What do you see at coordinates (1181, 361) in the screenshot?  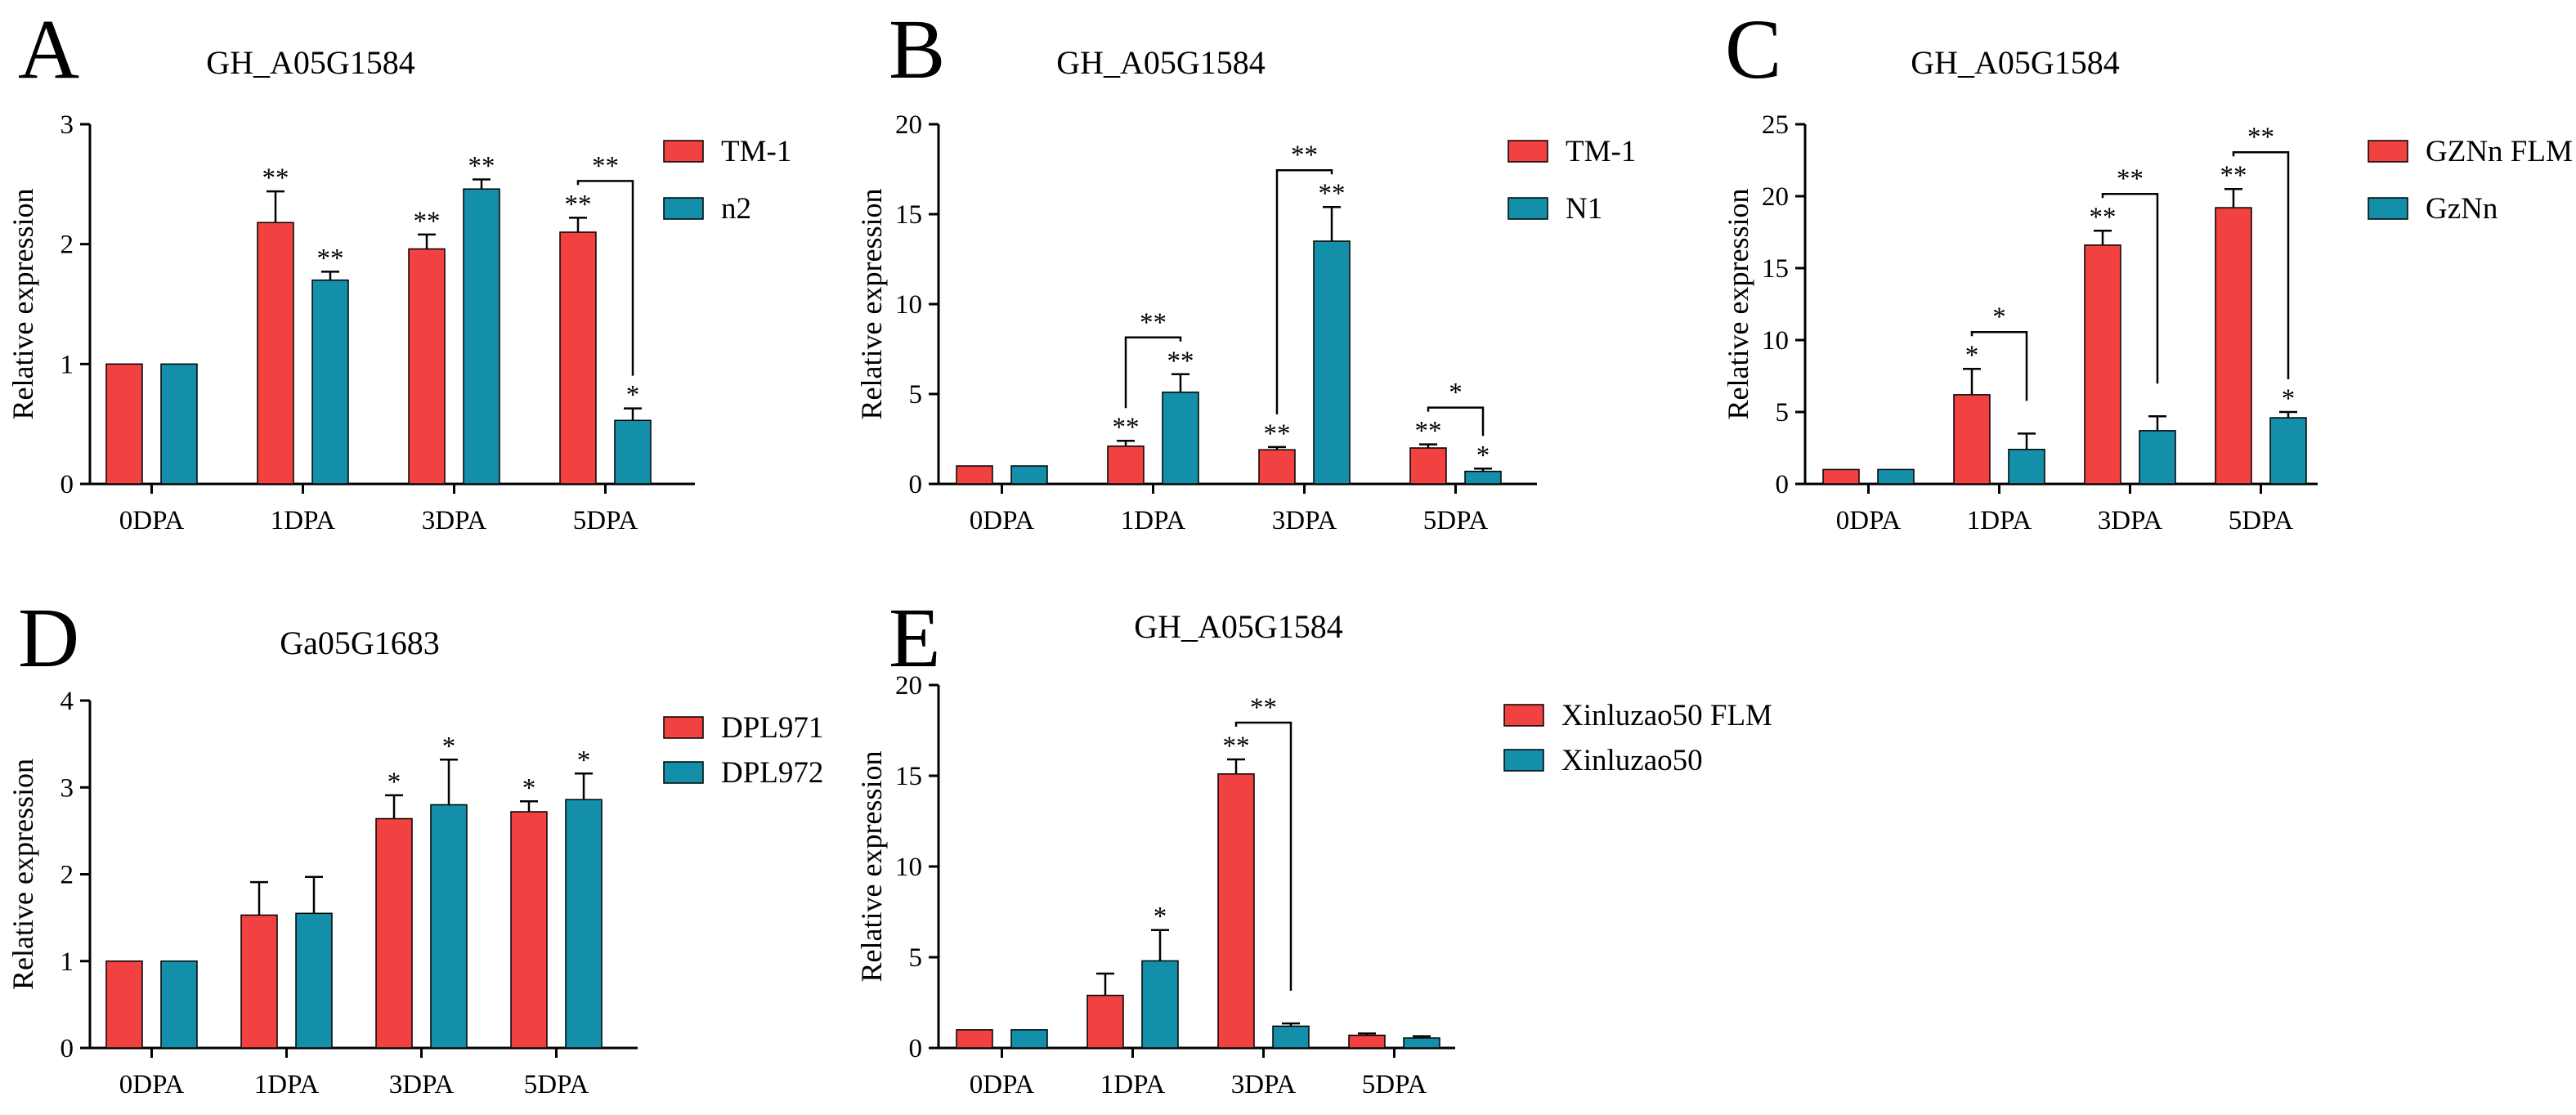 I see `significance-b-s1-c1: **` at bounding box center [1181, 361].